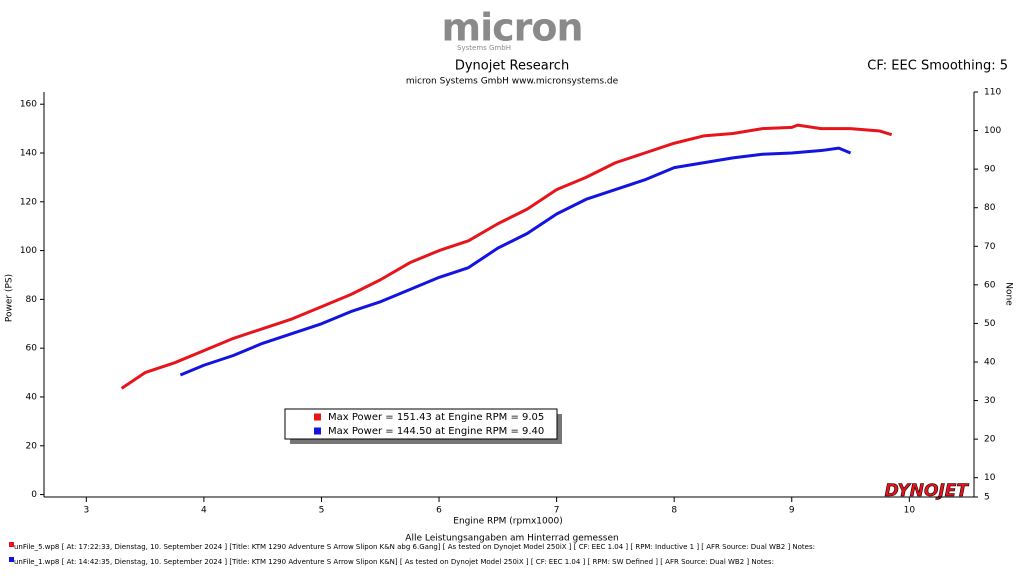 The image size is (1024, 576). Describe the element at coordinates (322, 511) in the screenshot. I see `x-tick-label: 5` at that location.